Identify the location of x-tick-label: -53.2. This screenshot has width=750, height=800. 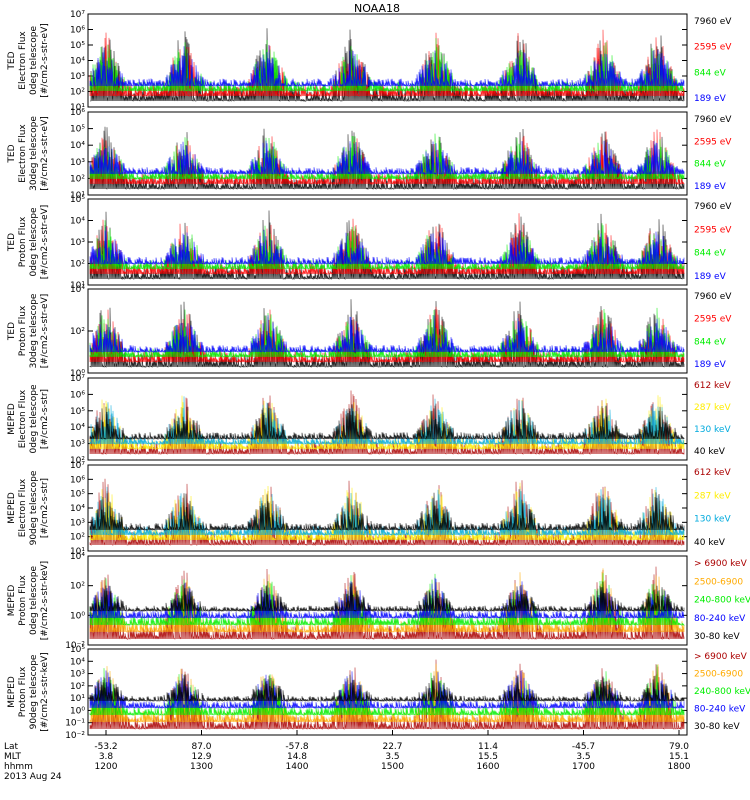
(105, 747).